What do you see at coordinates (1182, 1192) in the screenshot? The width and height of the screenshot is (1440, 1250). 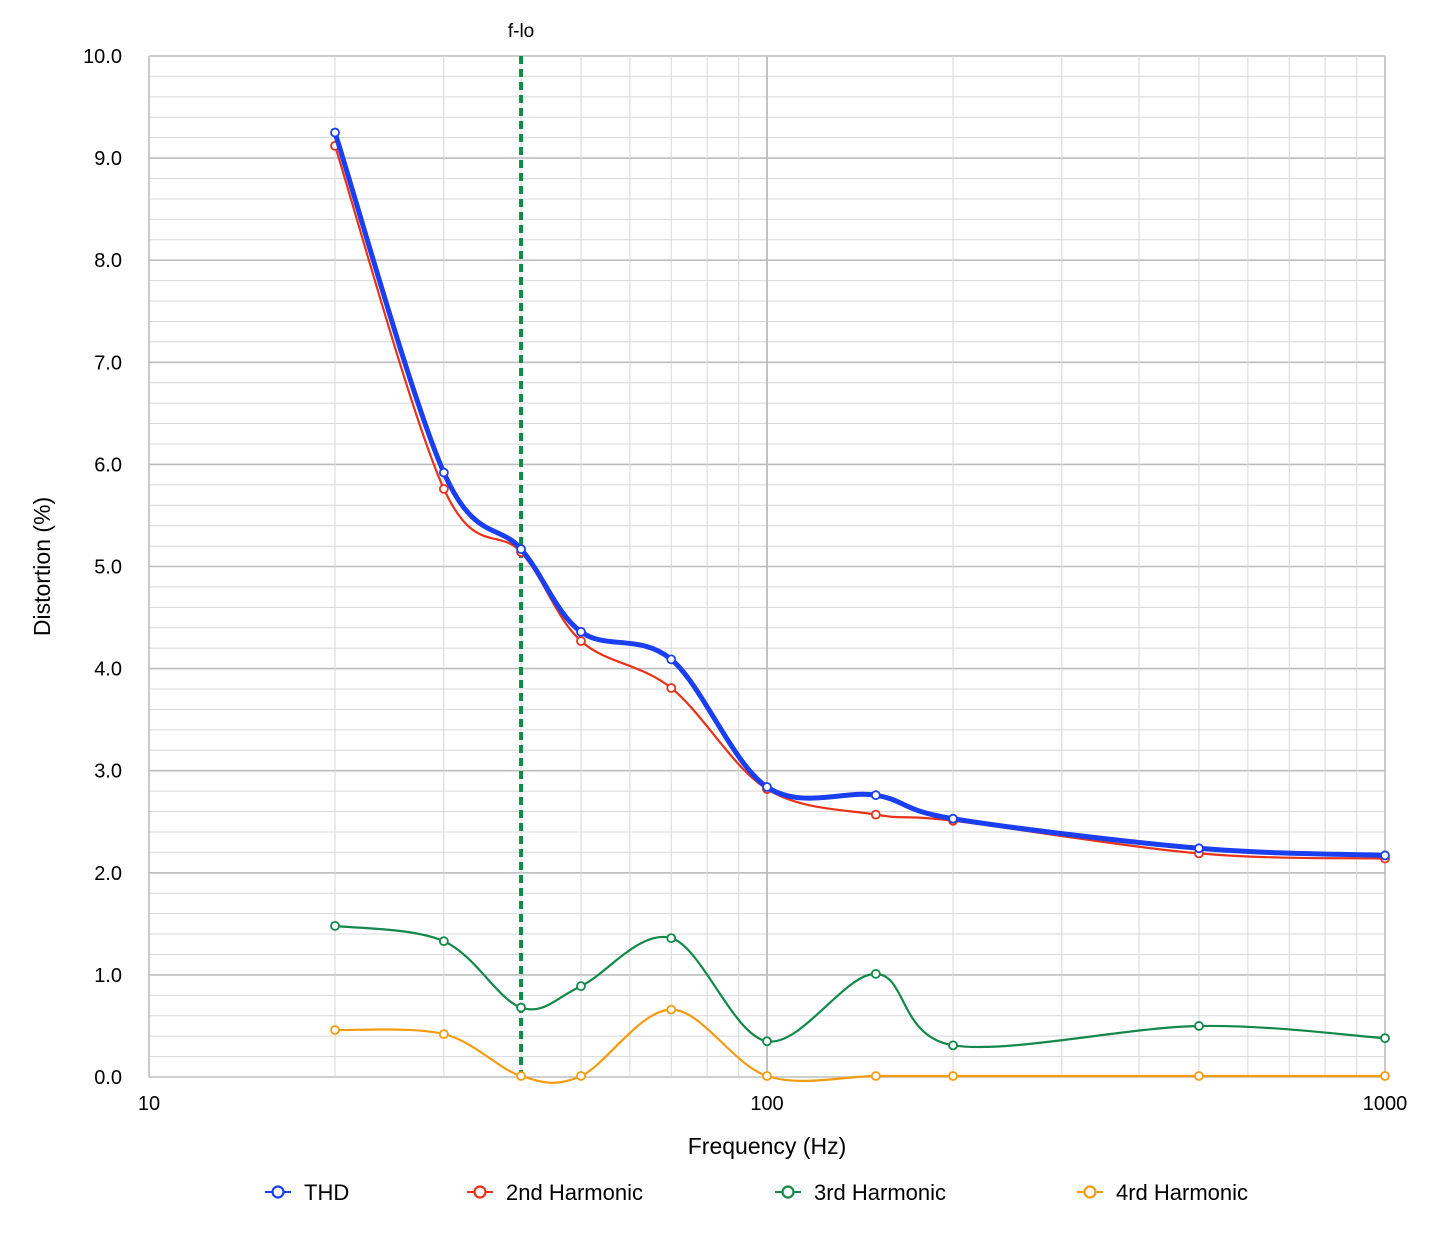 I see `legend-label: 4rd Harmonic` at bounding box center [1182, 1192].